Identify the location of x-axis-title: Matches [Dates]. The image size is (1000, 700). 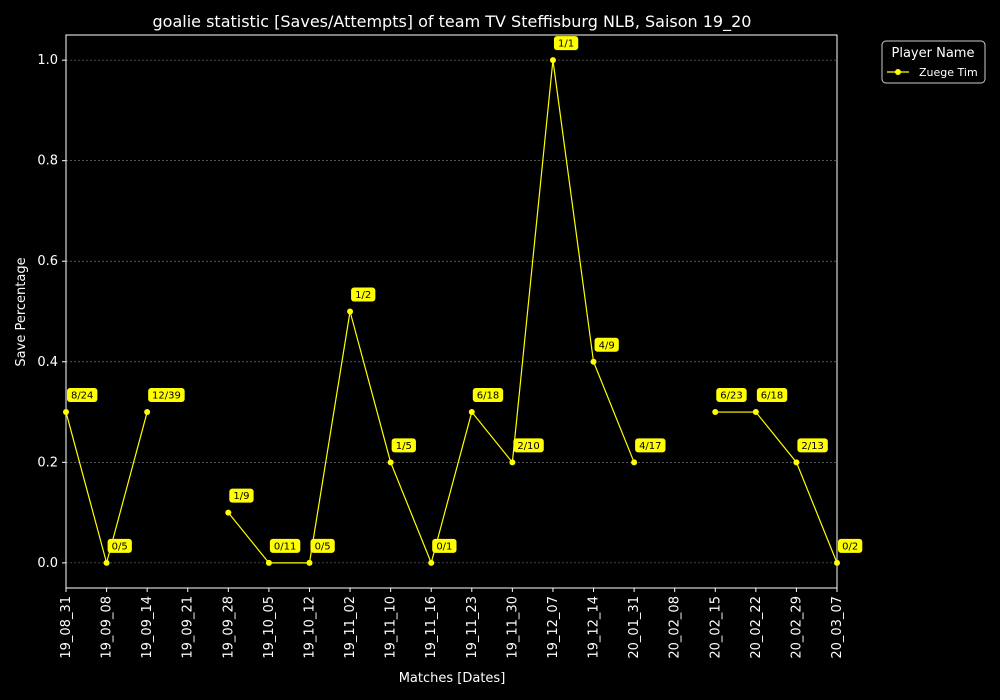
(452, 678).